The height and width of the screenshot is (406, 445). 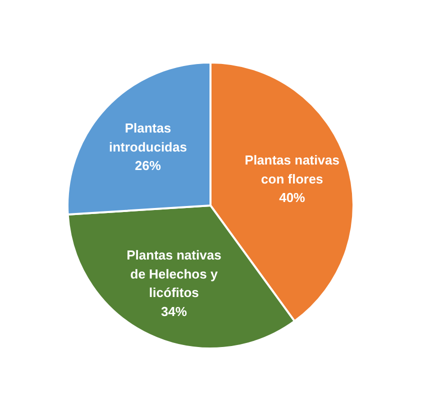 What do you see at coordinates (174, 311) in the screenshot?
I see `data-label: 34%` at bounding box center [174, 311].